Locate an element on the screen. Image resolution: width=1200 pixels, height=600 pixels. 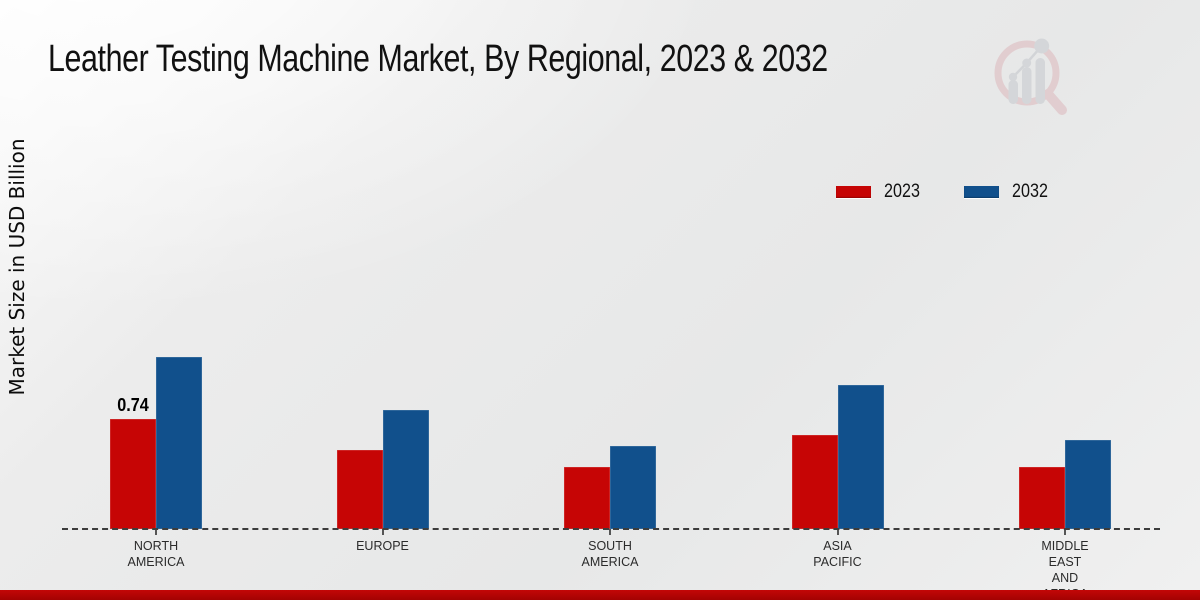
axis-tick-middle-east-and-africa is located at coordinates (1065, 532).